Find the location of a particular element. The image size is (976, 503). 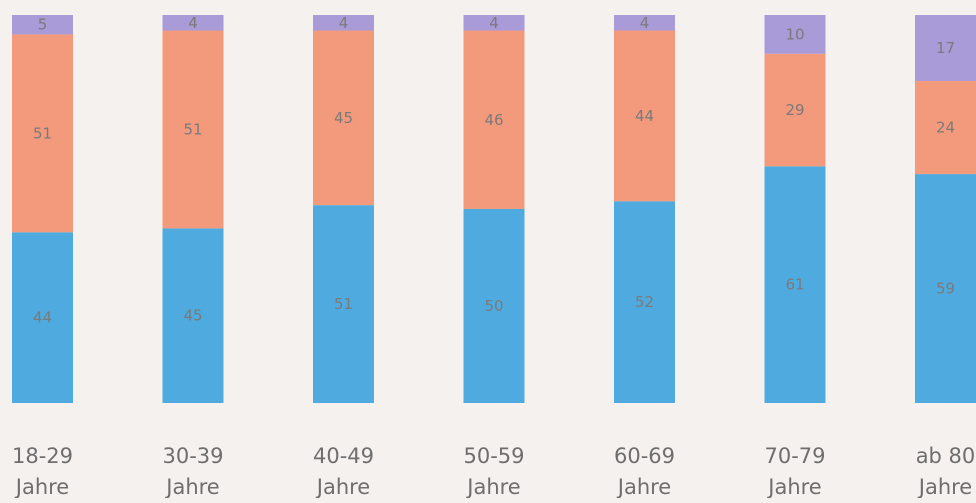

category-label-4-line-1: Jahre is located at coordinates (643, 486).